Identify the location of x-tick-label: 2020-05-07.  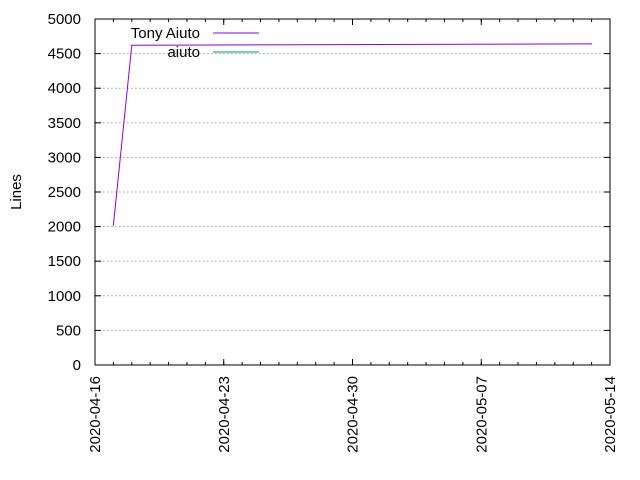
(481, 414).